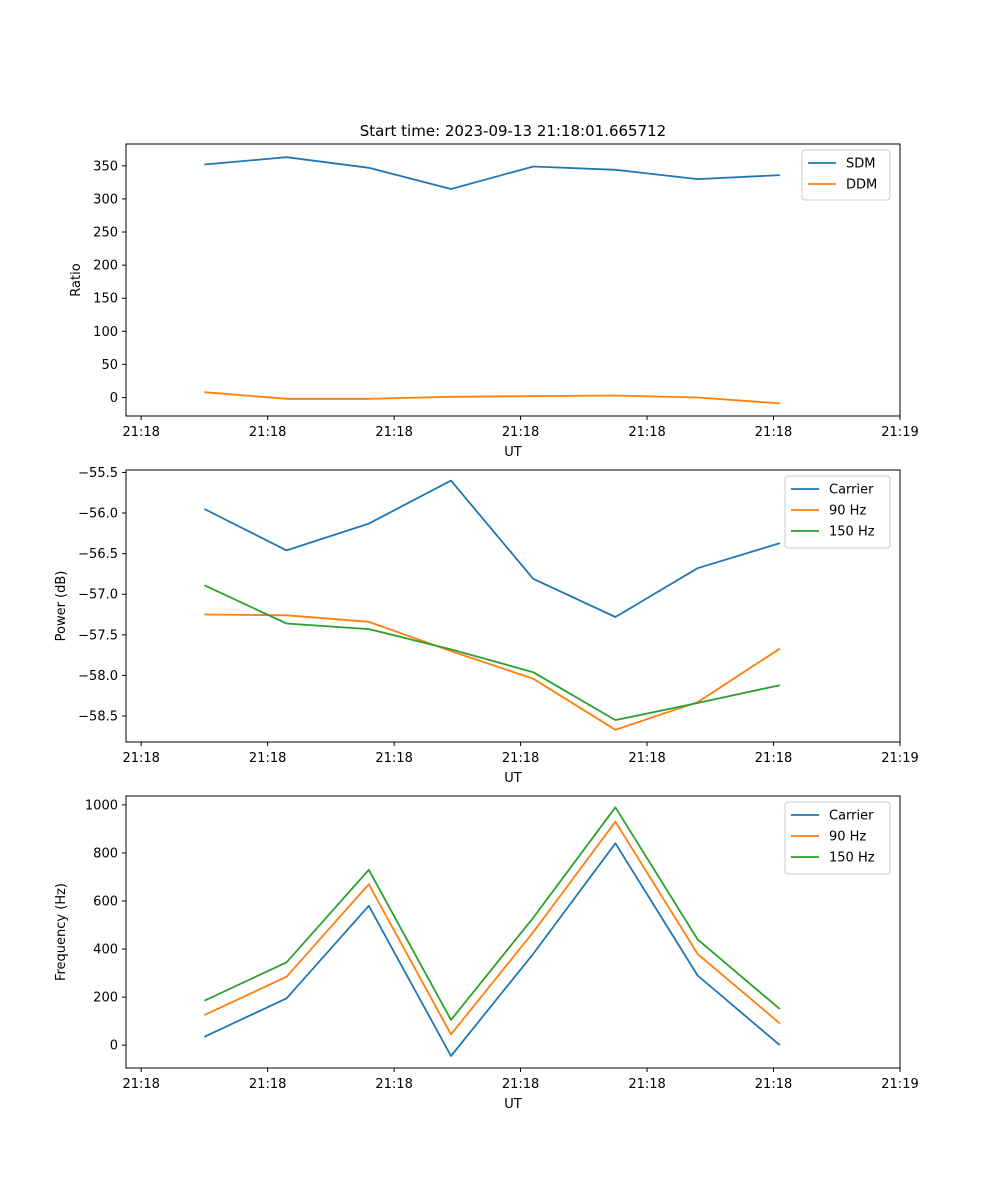 This screenshot has width=1000, height=1200. I want to click on panel-2-y-tick-label: −57.0, so click(98, 595).